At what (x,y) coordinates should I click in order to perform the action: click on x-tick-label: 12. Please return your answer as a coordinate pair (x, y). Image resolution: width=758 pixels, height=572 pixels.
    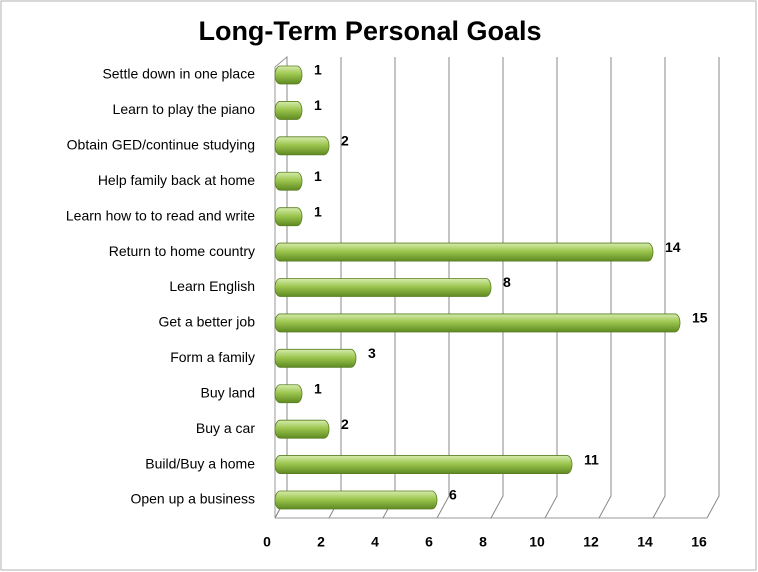
    Looking at the image, I should click on (591, 542).